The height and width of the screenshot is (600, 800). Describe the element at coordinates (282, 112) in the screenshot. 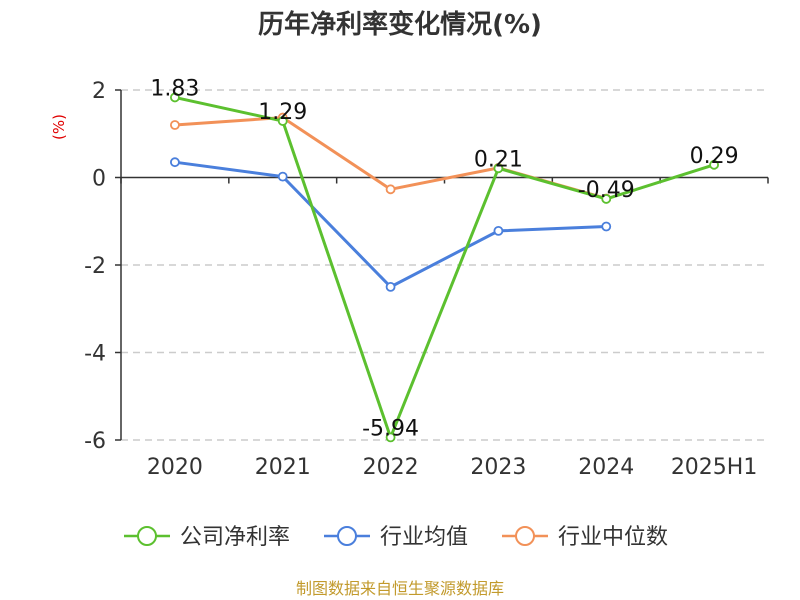

I see `data-label: 1.29` at that location.